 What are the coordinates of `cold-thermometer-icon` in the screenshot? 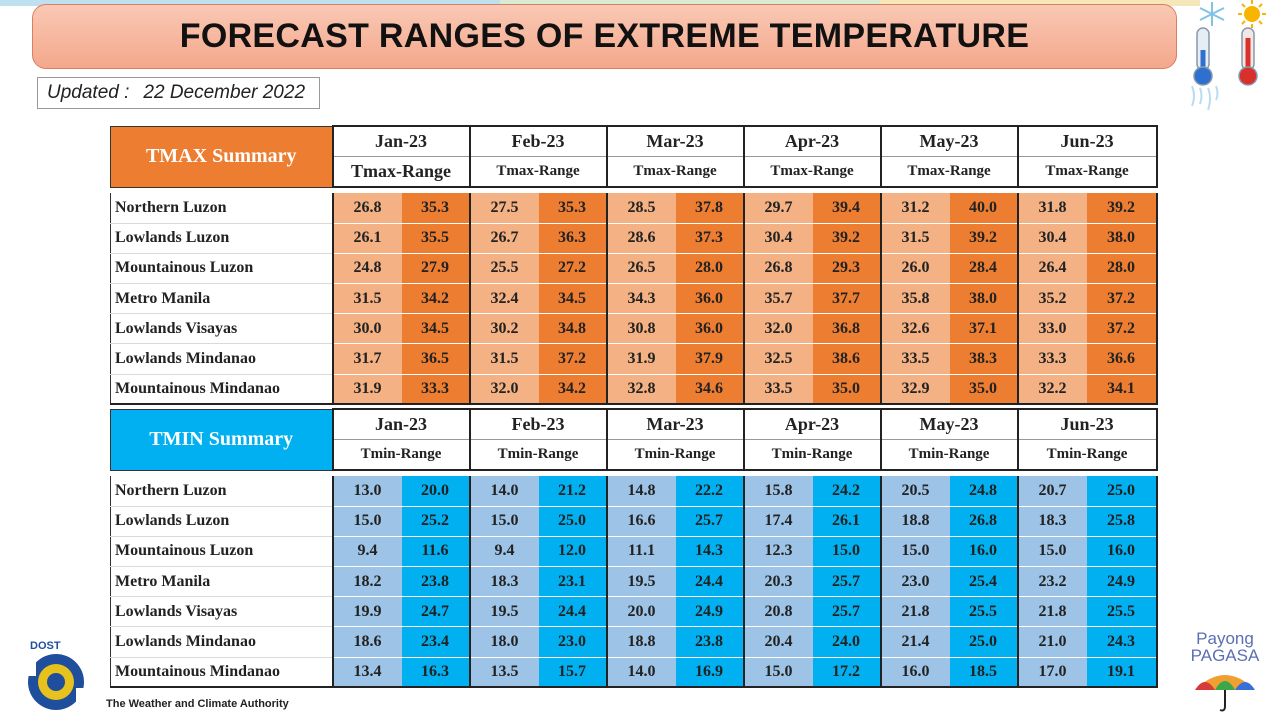 It's located at (1205, 69).